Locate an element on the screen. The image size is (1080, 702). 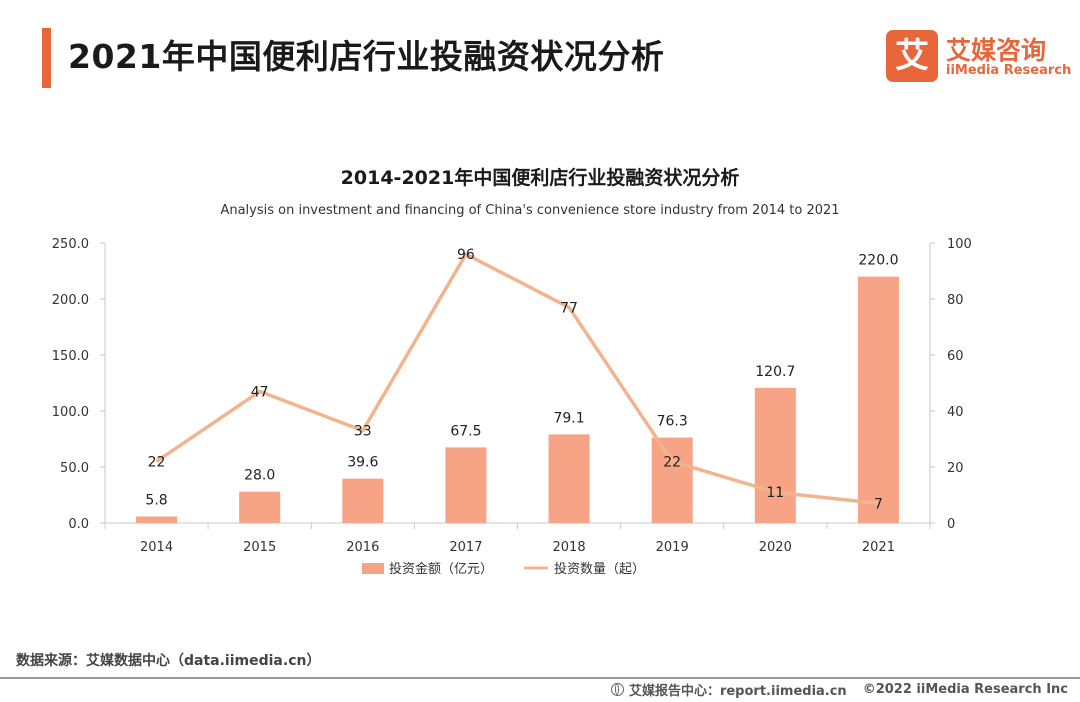
bar-value-label: 220.0 is located at coordinates (878, 261).